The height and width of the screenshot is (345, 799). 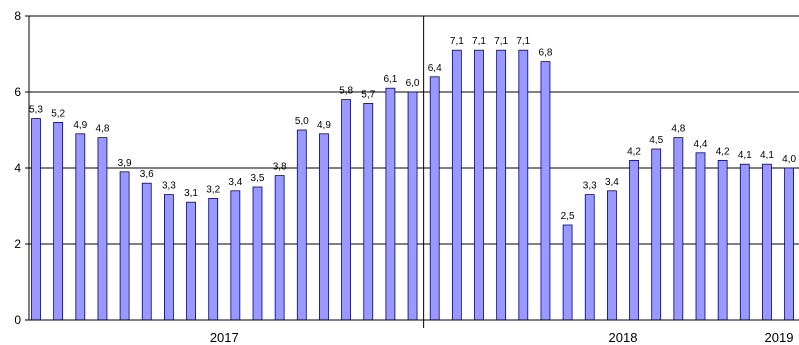 What do you see at coordinates (21, 168) in the screenshot?
I see `y-axis: 0 2 4 6 8` at bounding box center [21, 168].